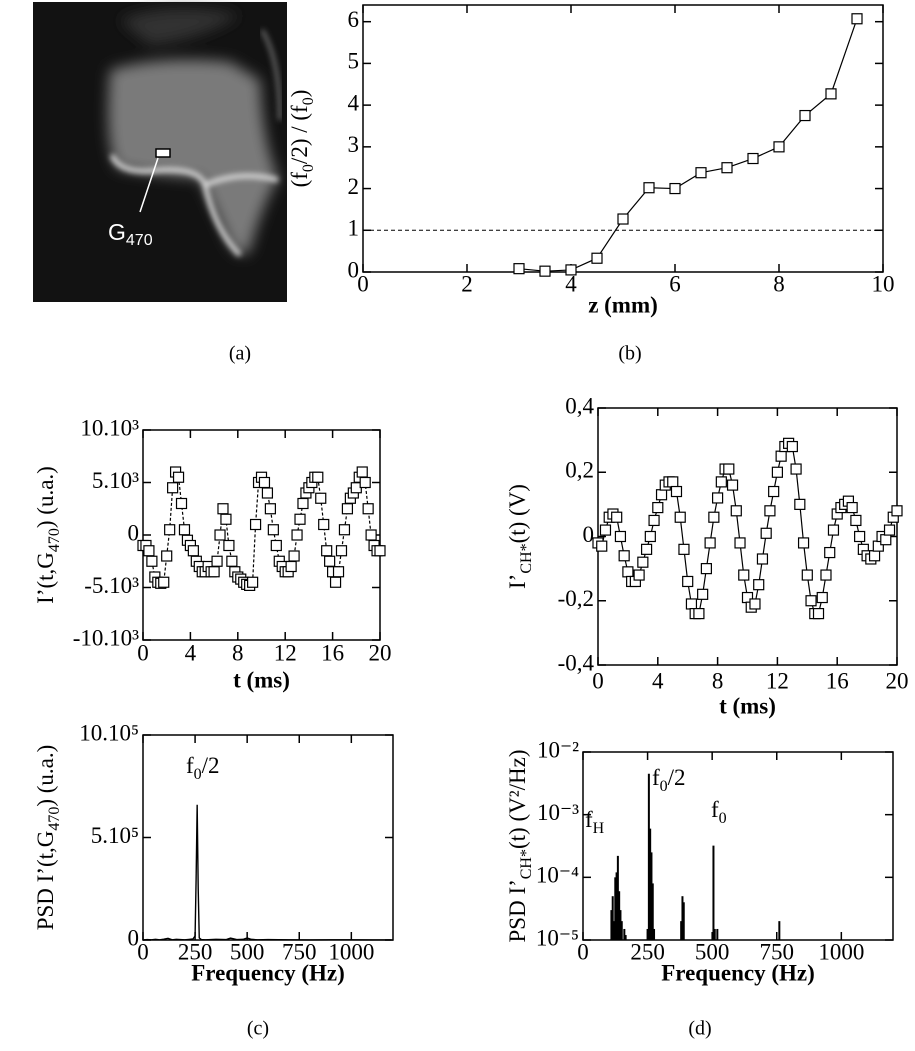 The height and width of the screenshot is (1051, 915). Describe the element at coordinates (517, 513) in the screenshot. I see `y-axis-label-part: (t) (V)` at that location.